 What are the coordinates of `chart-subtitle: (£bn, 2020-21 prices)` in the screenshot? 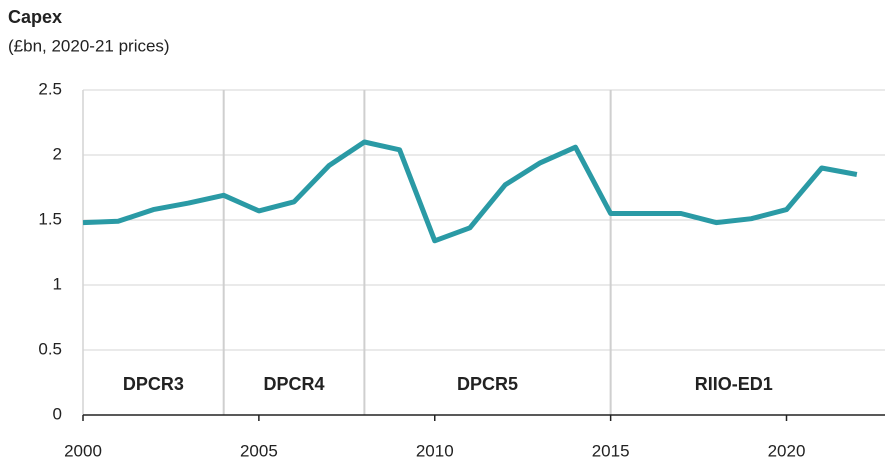 It's located at (89, 45).